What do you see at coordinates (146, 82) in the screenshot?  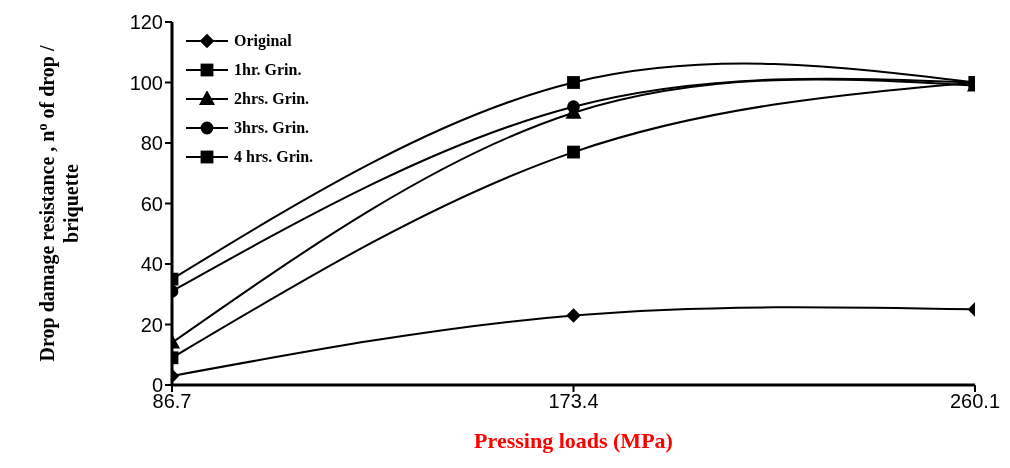 I see `y-tick-label: 100` at bounding box center [146, 82].